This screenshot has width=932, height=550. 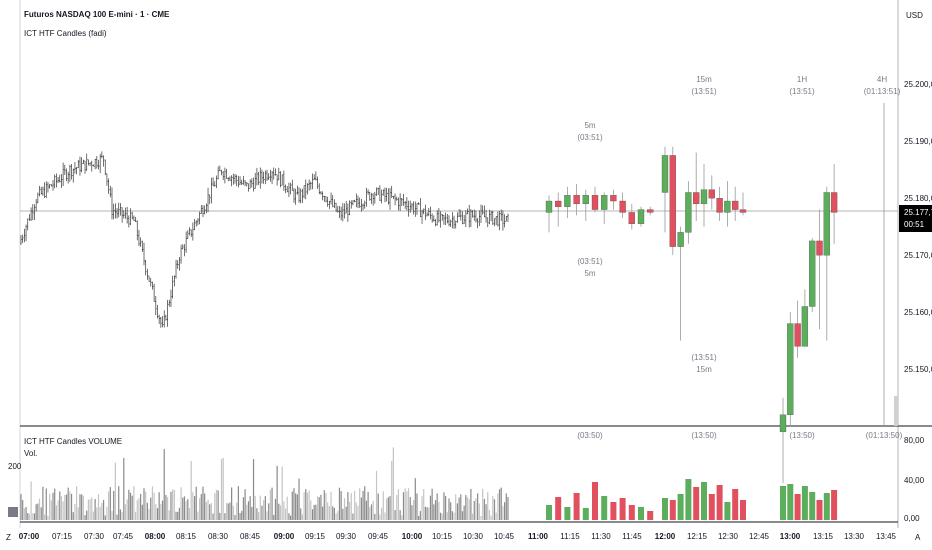 What do you see at coordinates (918, 537) in the screenshot?
I see `auto-scale-icon: A` at bounding box center [918, 537].